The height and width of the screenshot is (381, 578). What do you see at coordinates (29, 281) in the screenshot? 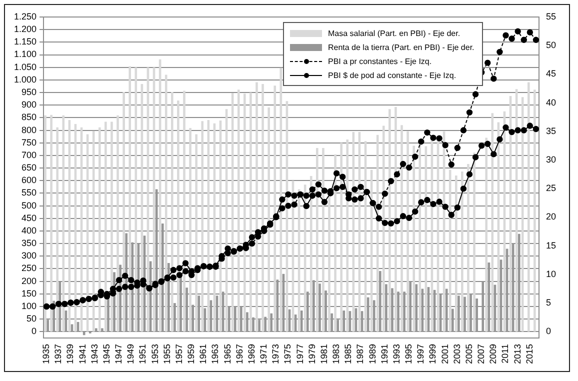
I see `y-tick-label: 200` at bounding box center [29, 281].